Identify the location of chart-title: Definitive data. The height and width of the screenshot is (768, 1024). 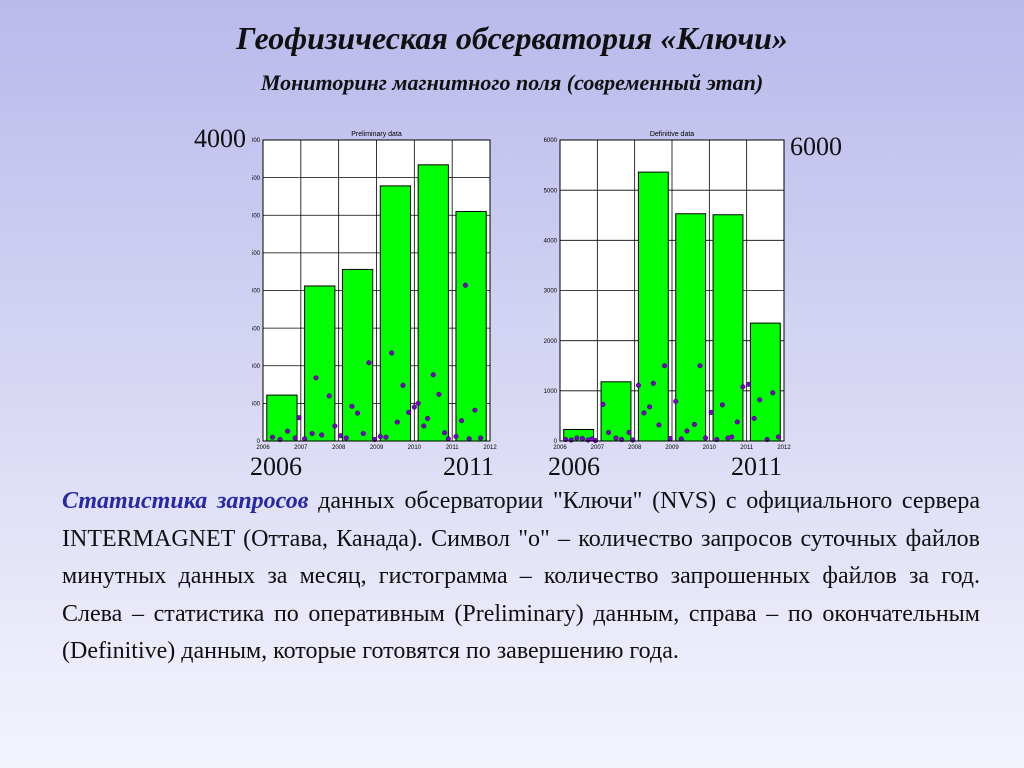
(672, 134).